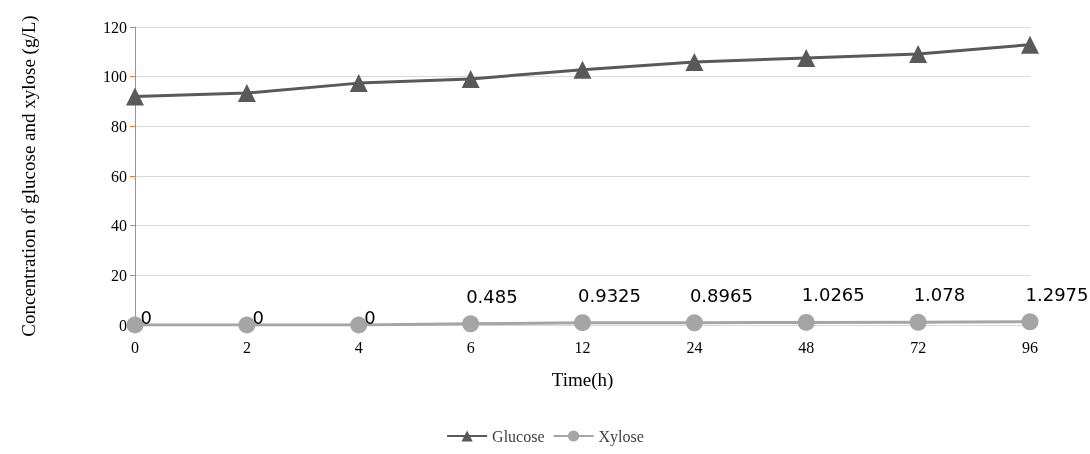 The image size is (1090, 454). Describe the element at coordinates (621, 436) in the screenshot. I see `legend-label: Xylose` at that location.